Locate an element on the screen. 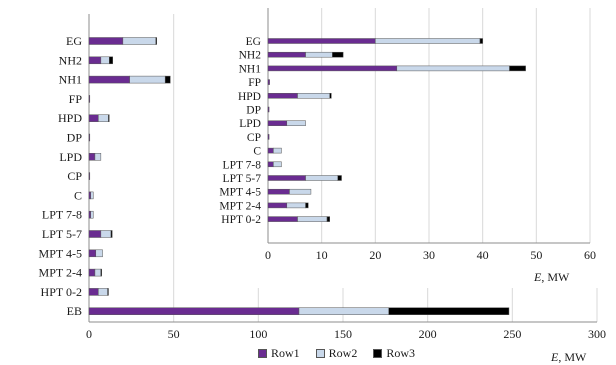  inset-category-label: C is located at coordinates (257, 152).